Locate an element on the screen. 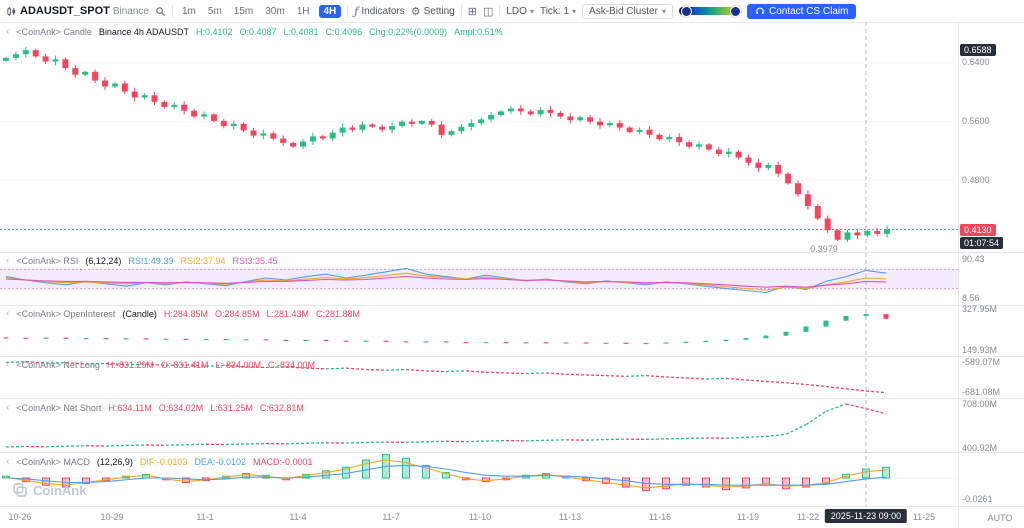 This screenshot has height=528, width=1024. coinank-logo-icon is located at coordinates (20, 490).